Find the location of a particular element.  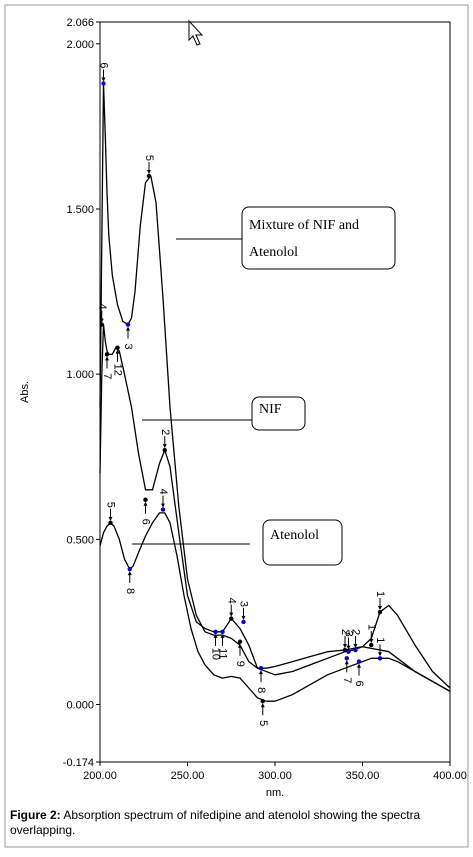

y-axis-ticks: 2.066 2.000 1.500 1.000 0.500 0.000 -0.174 is located at coordinates (81, 393).